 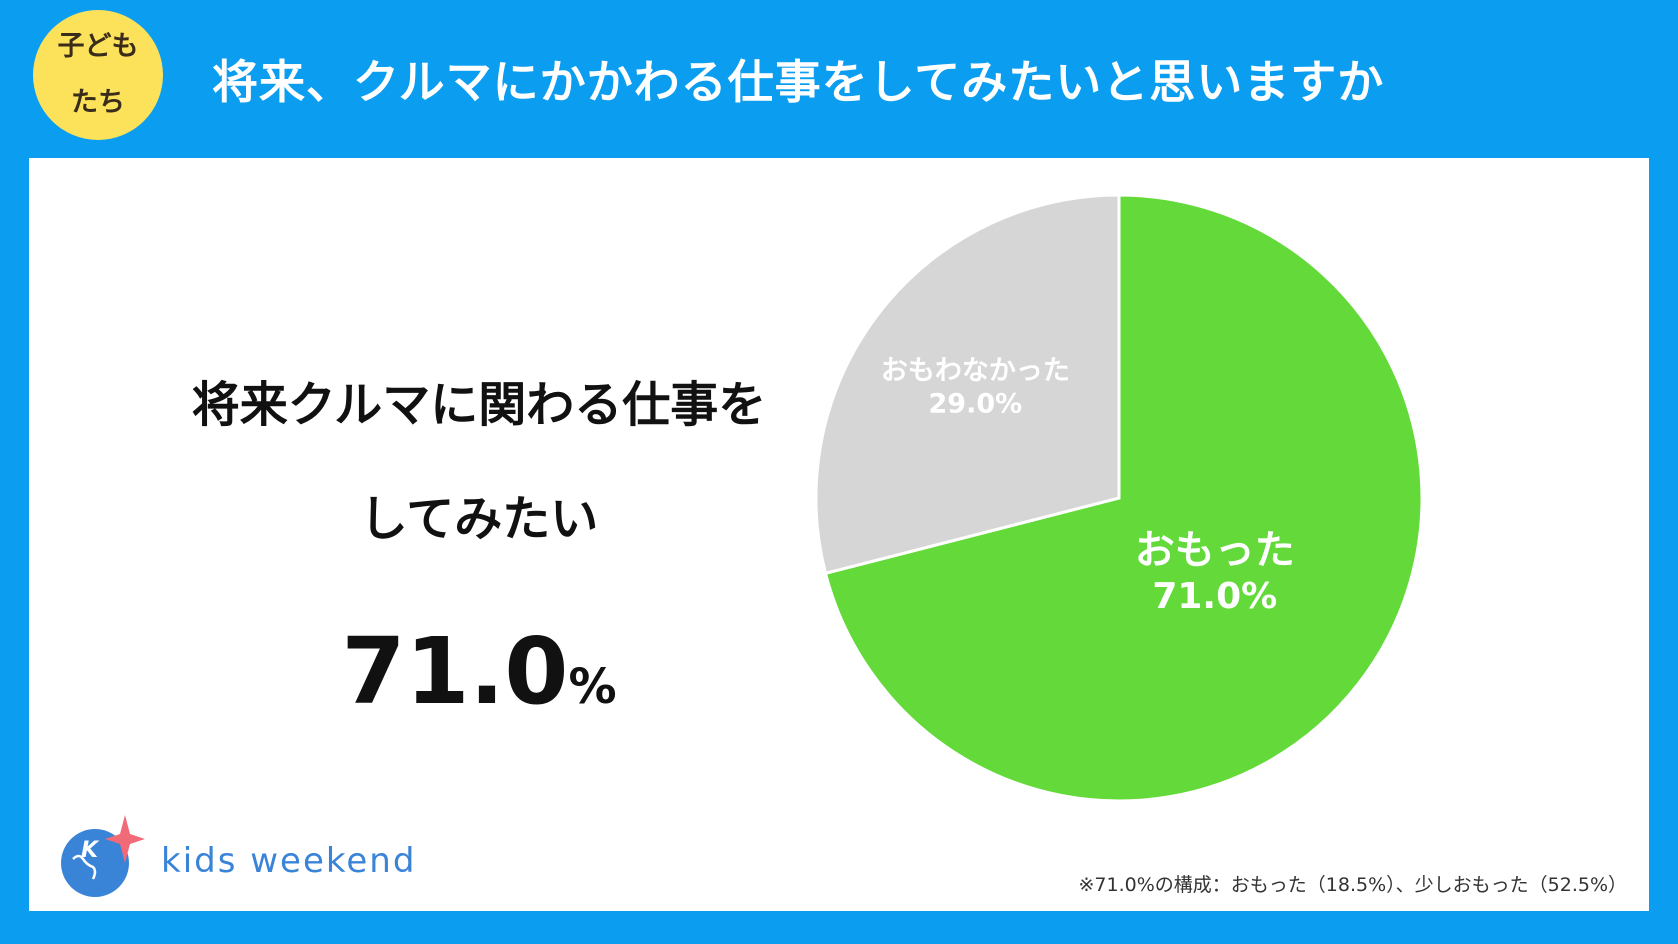 I want to click on brand-name: kids weekend, so click(x=289, y=861).